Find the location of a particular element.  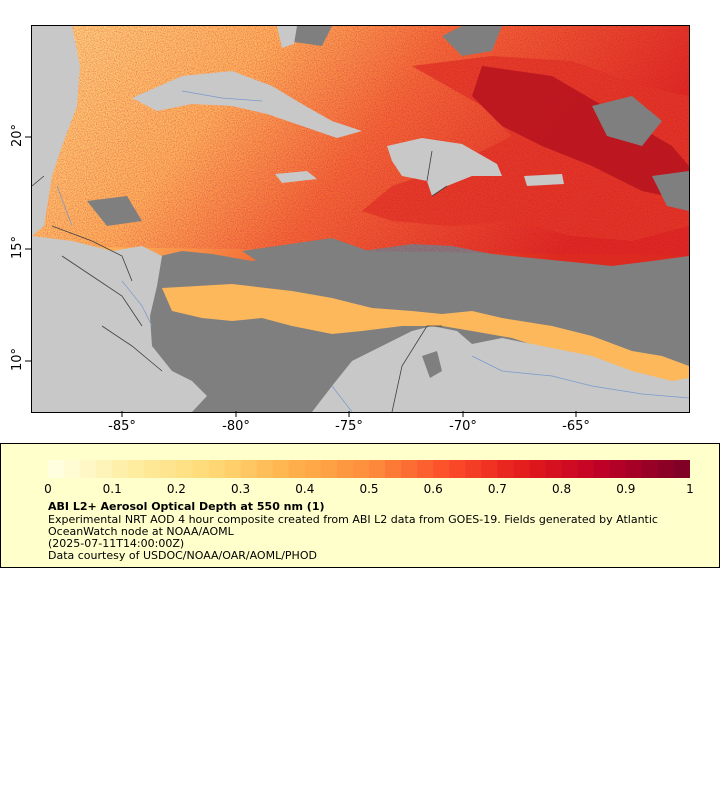

y-tick-label: 10° is located at coordinates (18, 359).